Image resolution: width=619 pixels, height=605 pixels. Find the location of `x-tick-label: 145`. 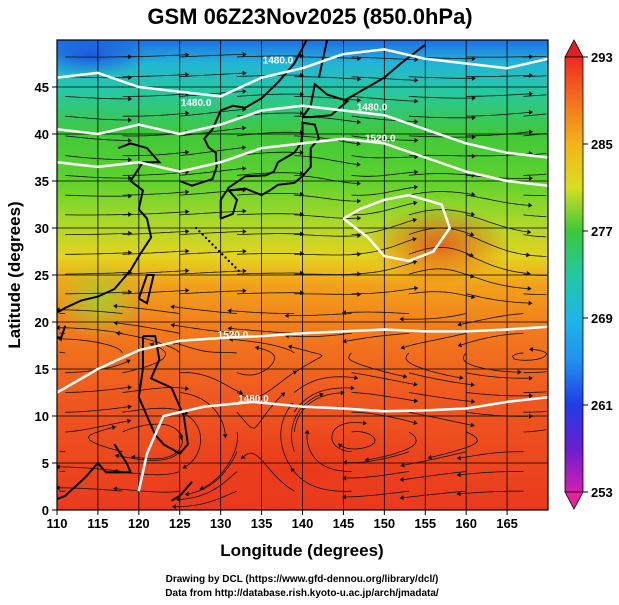

x-tick-label: 145 is located at coordinates (344, 523).